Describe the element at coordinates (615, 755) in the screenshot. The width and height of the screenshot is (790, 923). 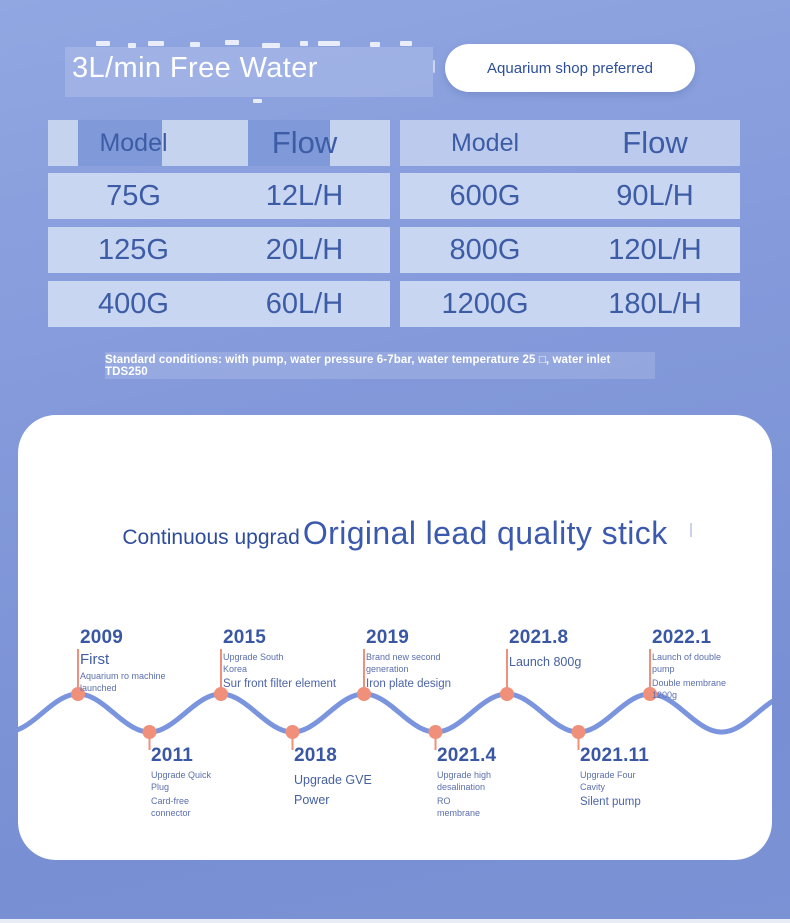
I see `timeline-year: 2021.11` at that location.